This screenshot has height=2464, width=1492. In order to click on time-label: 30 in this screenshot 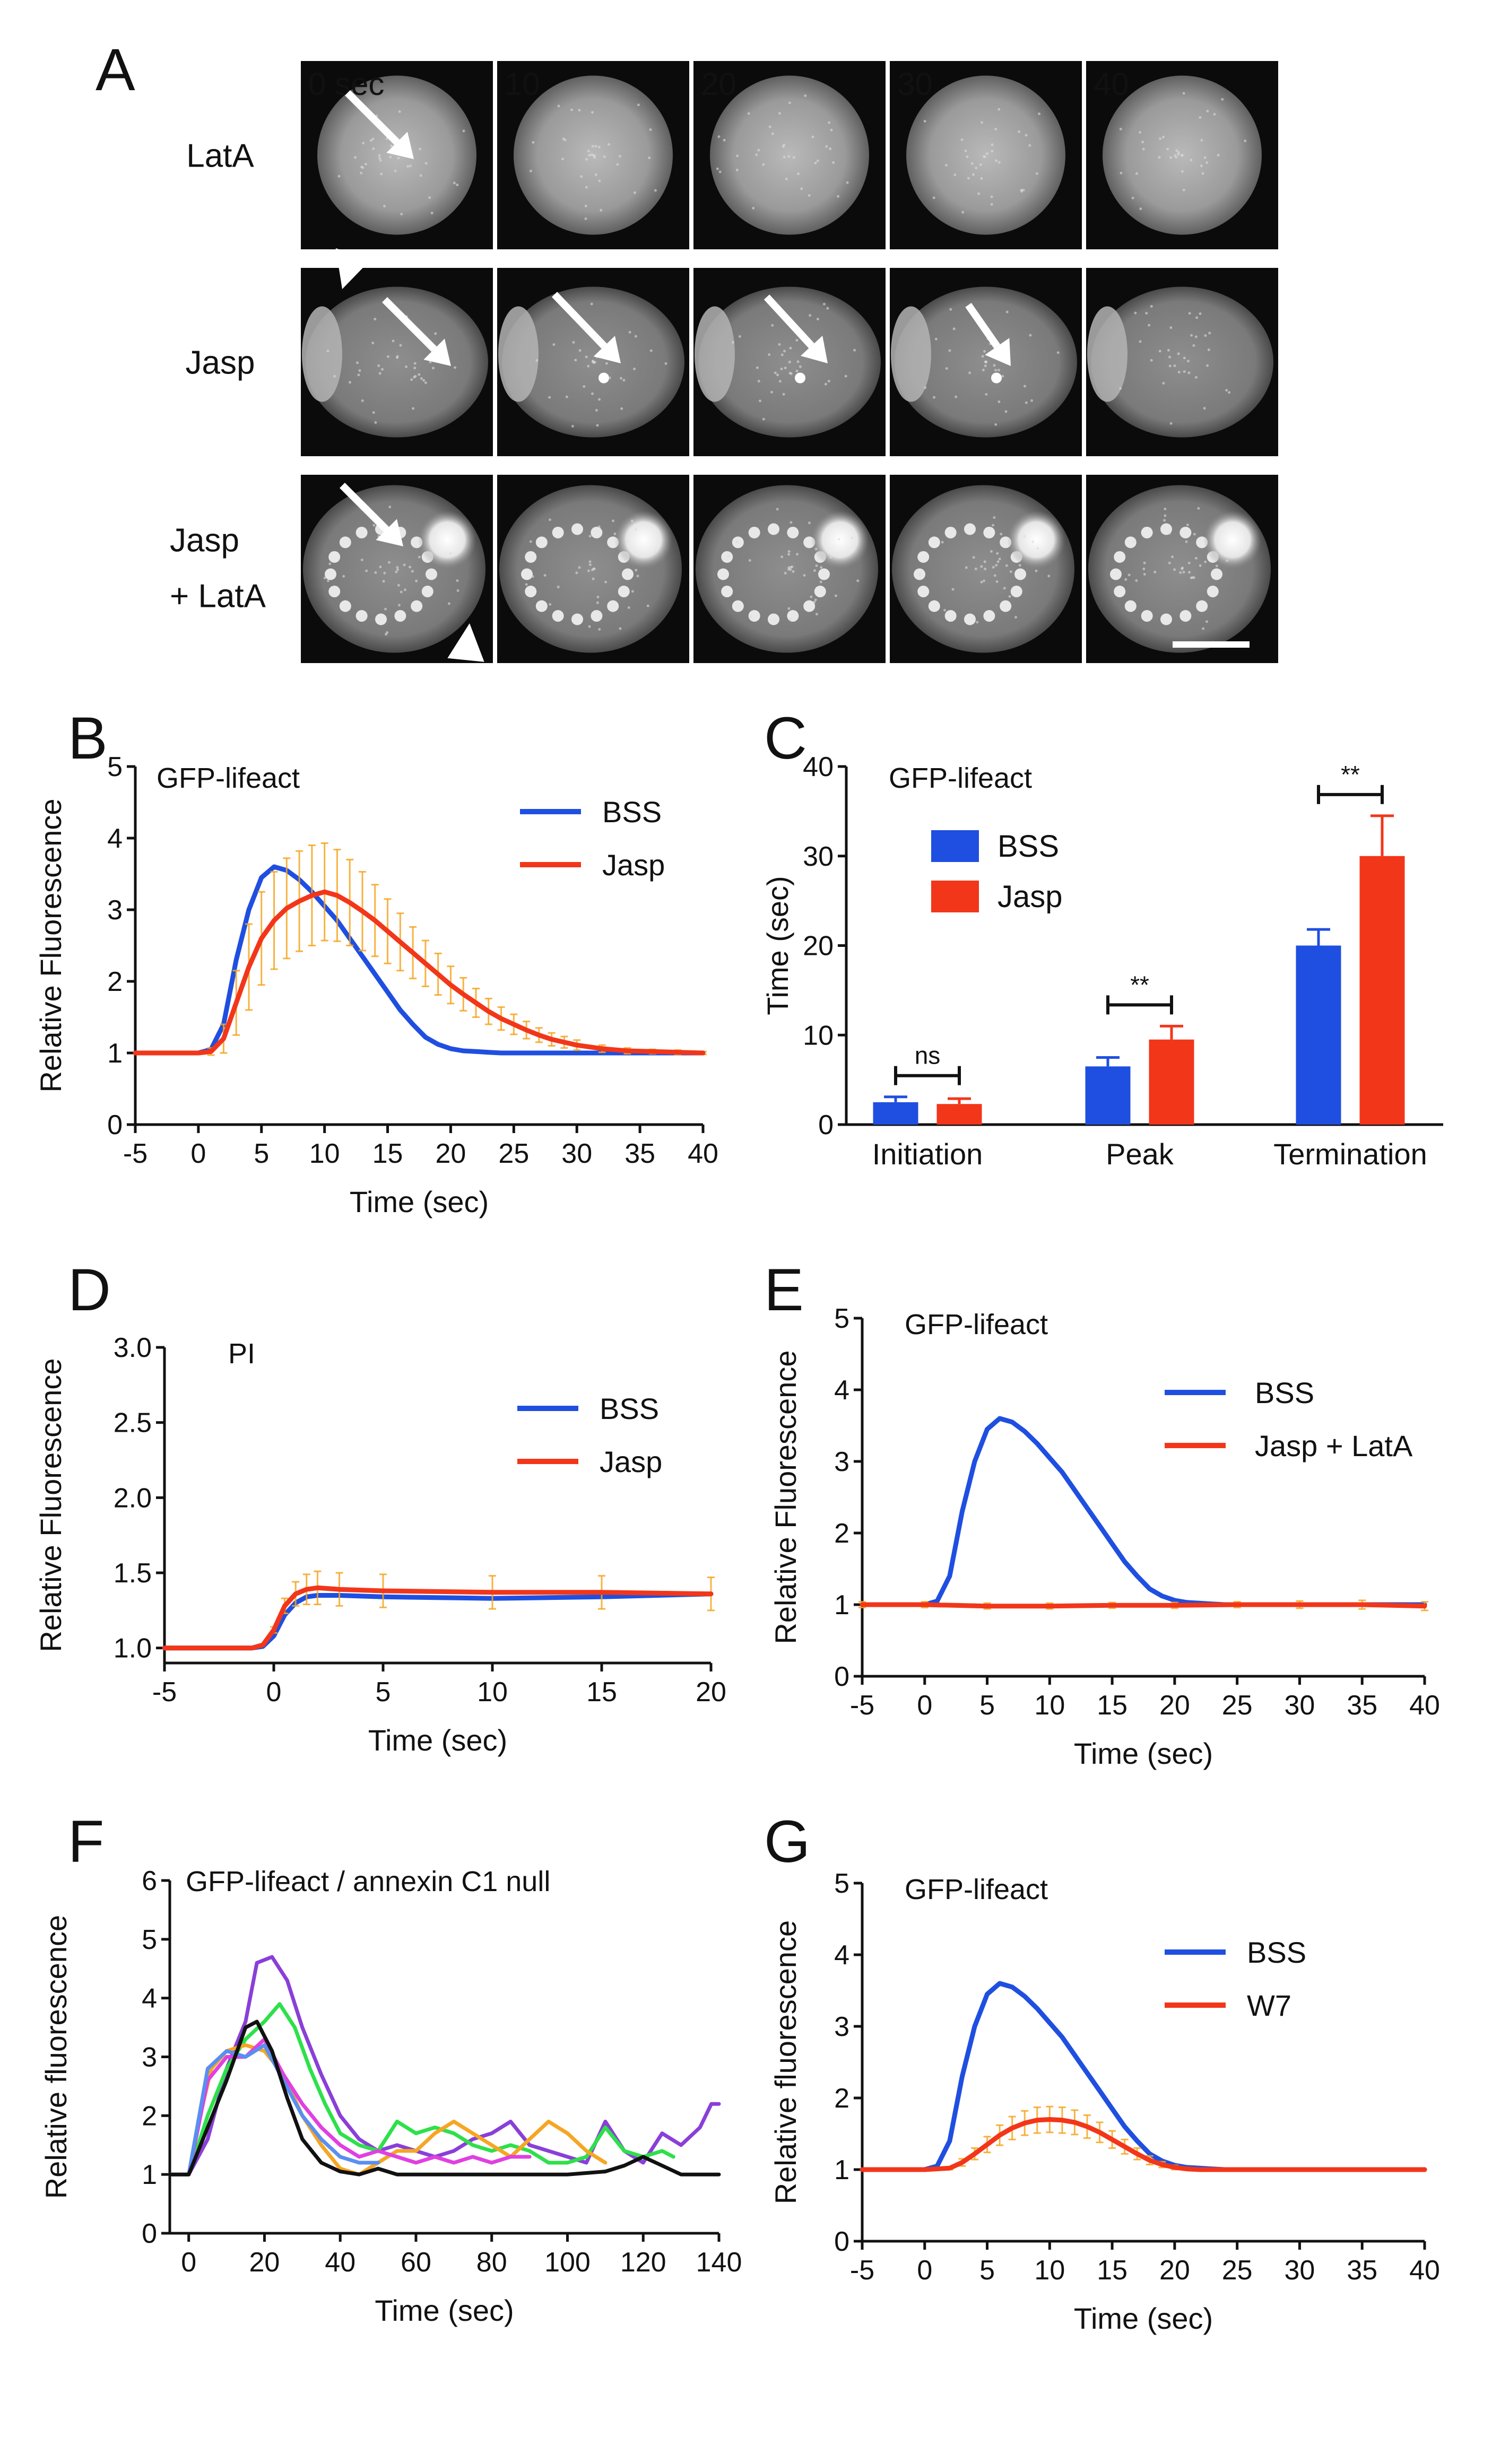, I will do `click(915, 84)`.